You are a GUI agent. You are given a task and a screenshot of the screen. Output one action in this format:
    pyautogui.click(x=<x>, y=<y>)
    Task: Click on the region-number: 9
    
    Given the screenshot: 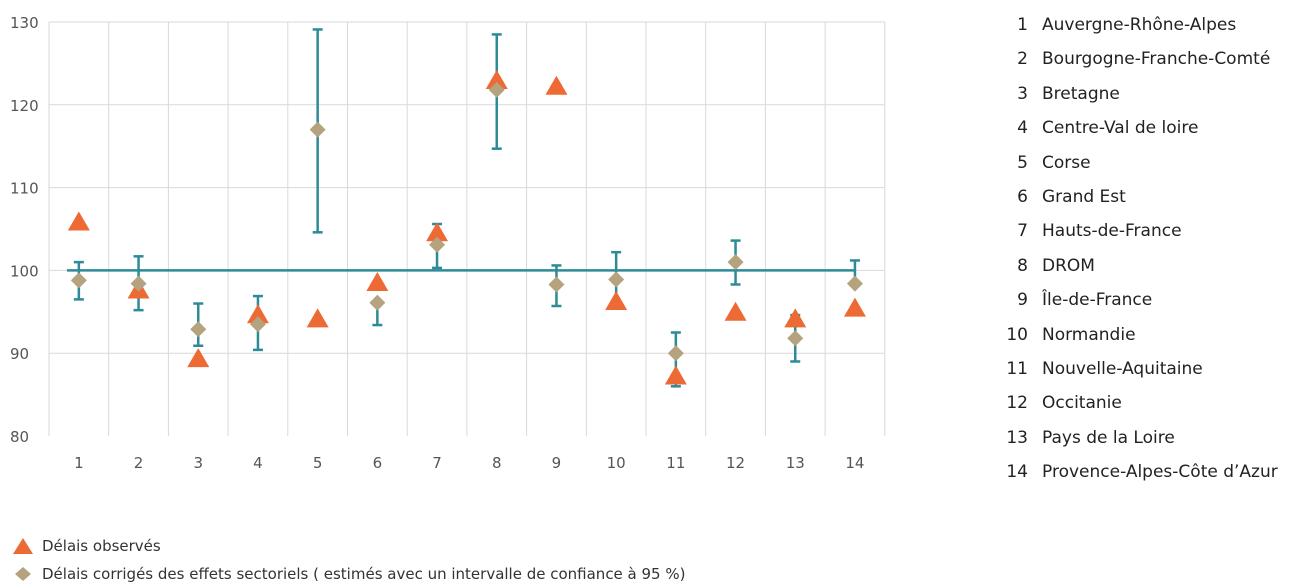 What is the action you would take?
    pyautogui.click(x=1022, y=300)
    